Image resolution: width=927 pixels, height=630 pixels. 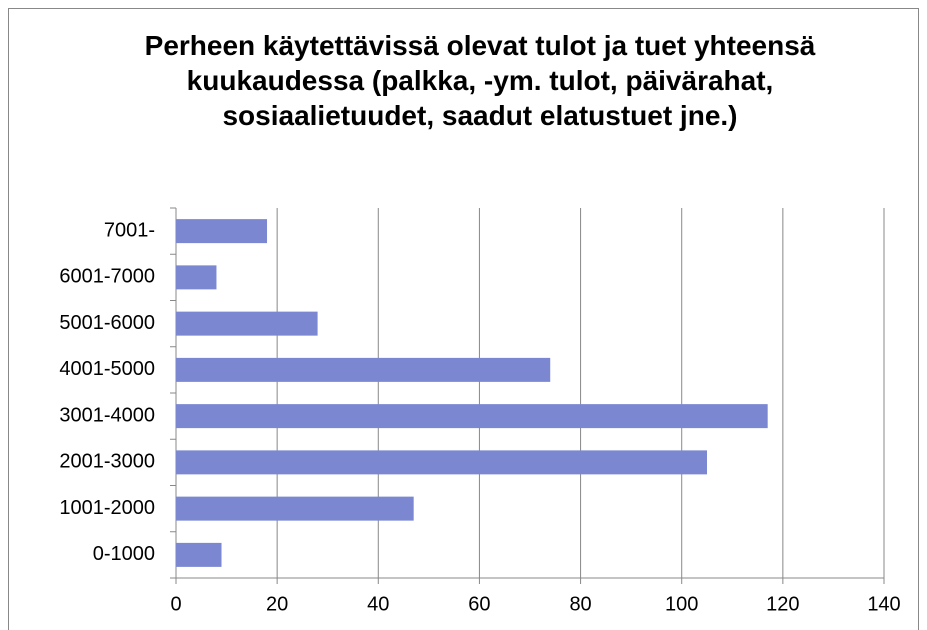 What do you see at coordinates (107, 277) in the screenshot?
I see `y-tick-label: 6001-7000` at bounding box center [107, 277].